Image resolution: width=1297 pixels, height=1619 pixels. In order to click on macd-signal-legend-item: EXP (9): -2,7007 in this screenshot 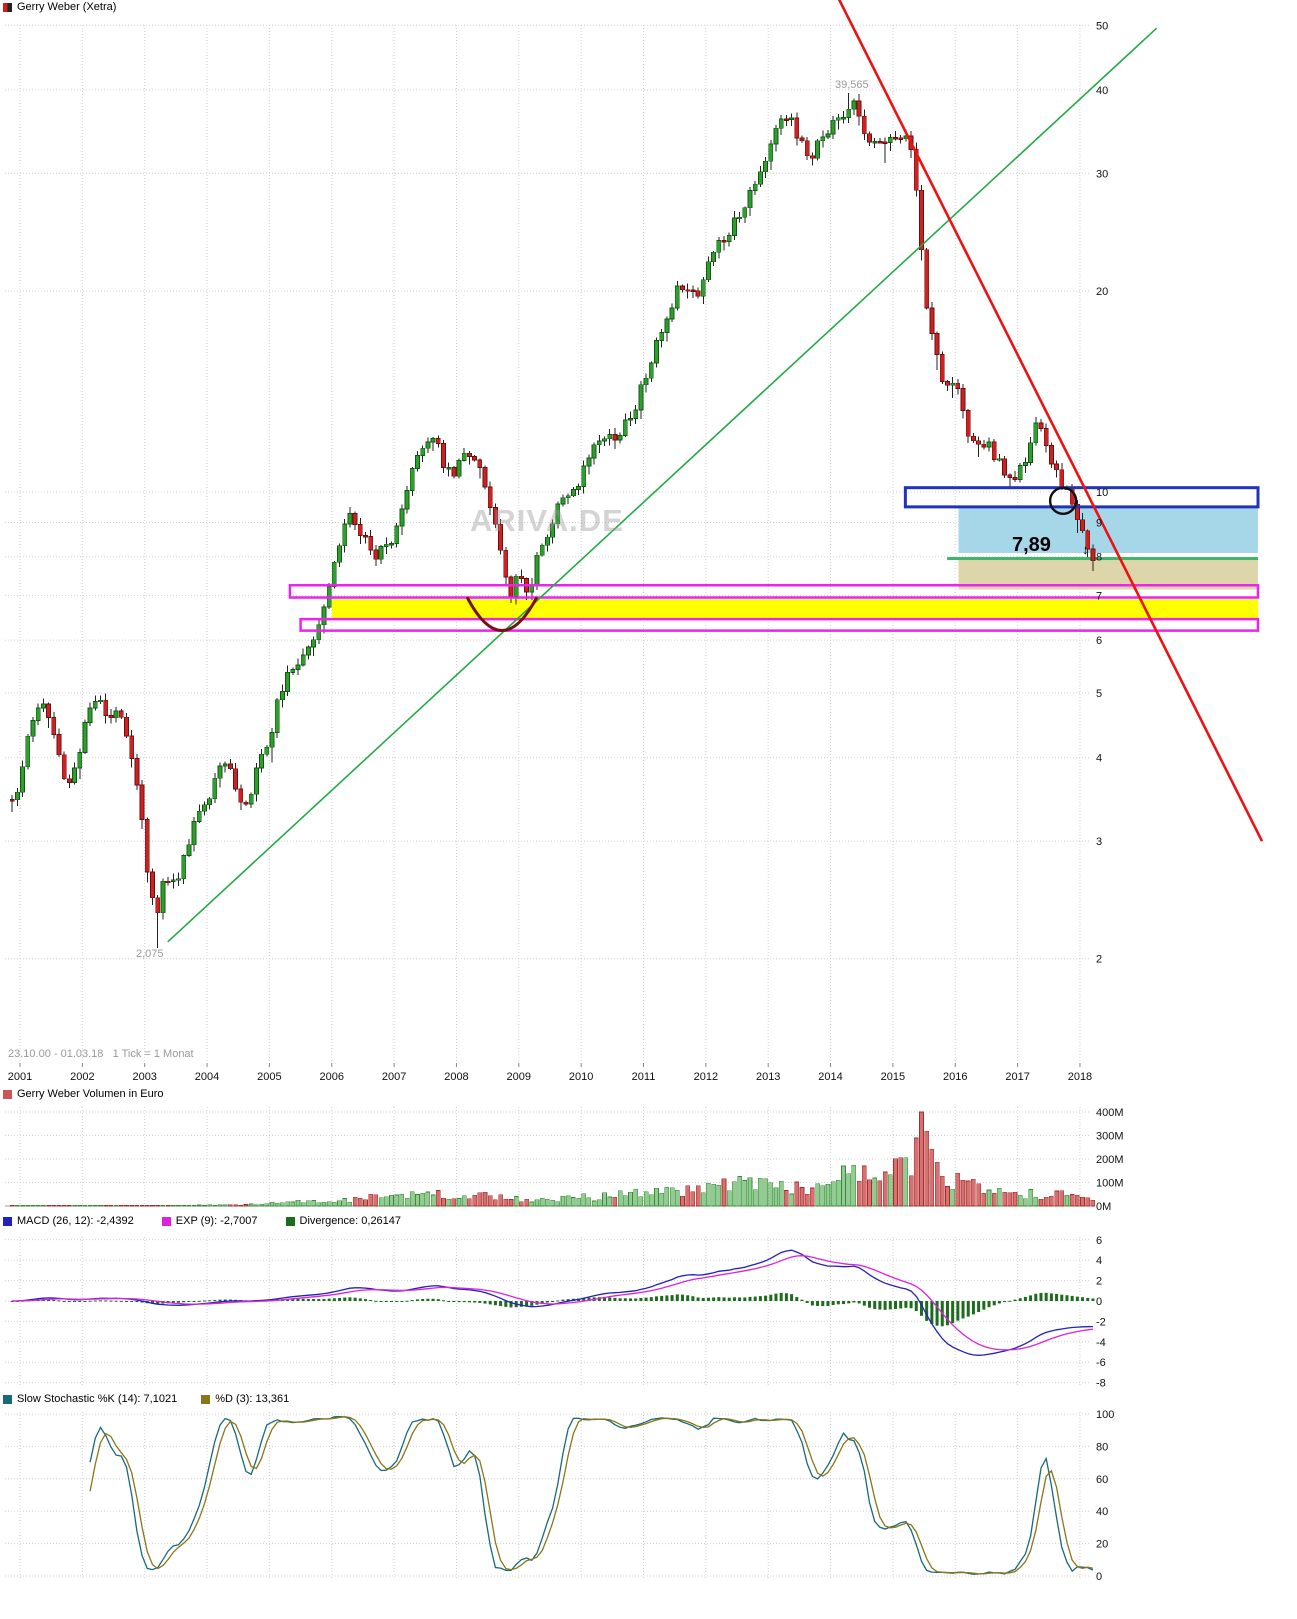, I will do `click(209, 1221)`.